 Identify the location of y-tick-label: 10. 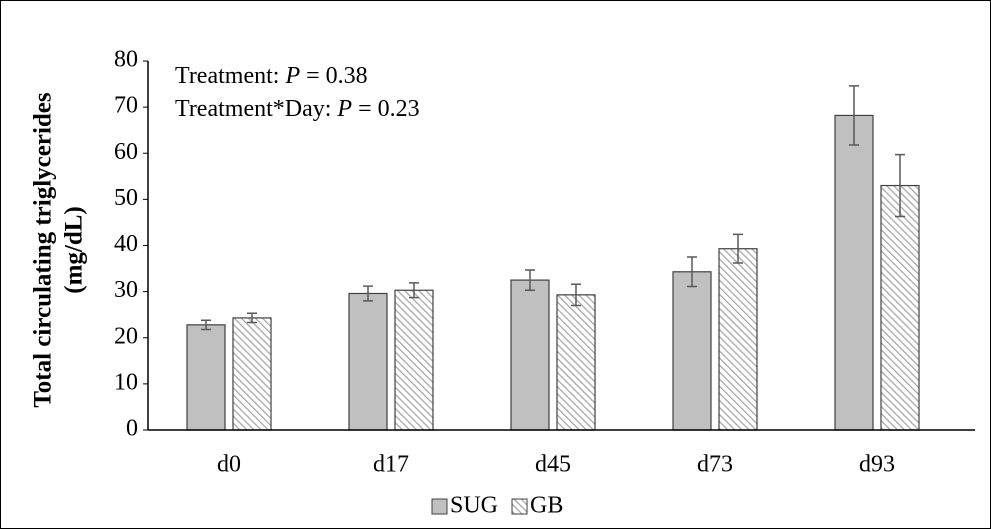
(126, 382).